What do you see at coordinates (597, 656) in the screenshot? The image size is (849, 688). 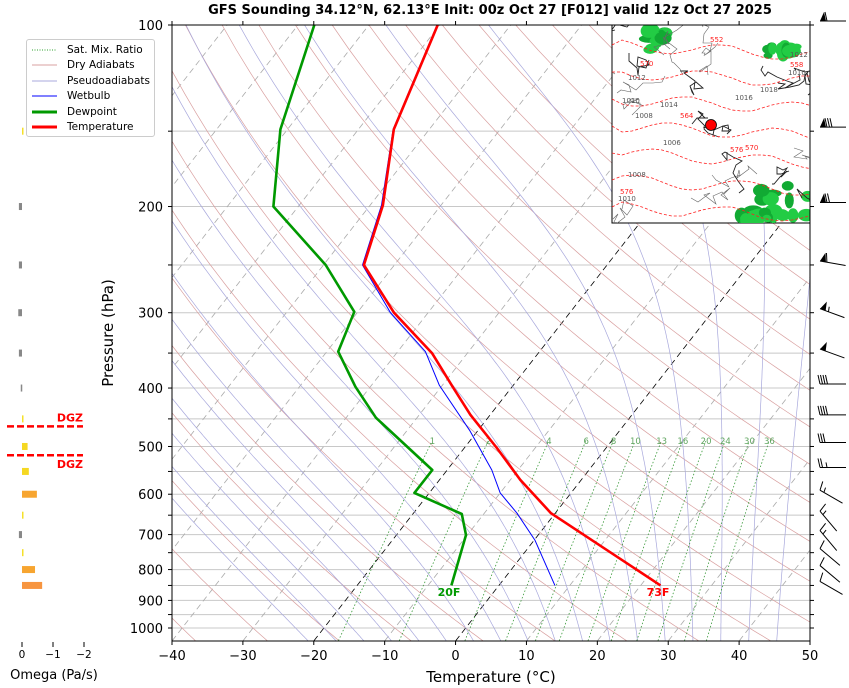 I see `x-tick-label: 20` at bounding box center [597, 656].